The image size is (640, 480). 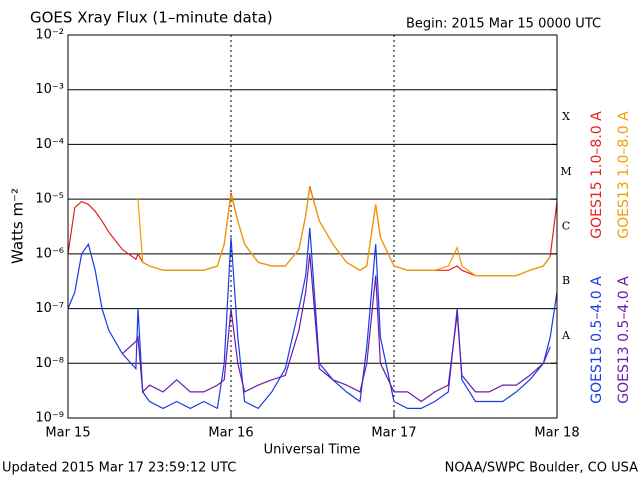 I want to click on x-tick-label: Mar 17, so click(x=393, y=433).